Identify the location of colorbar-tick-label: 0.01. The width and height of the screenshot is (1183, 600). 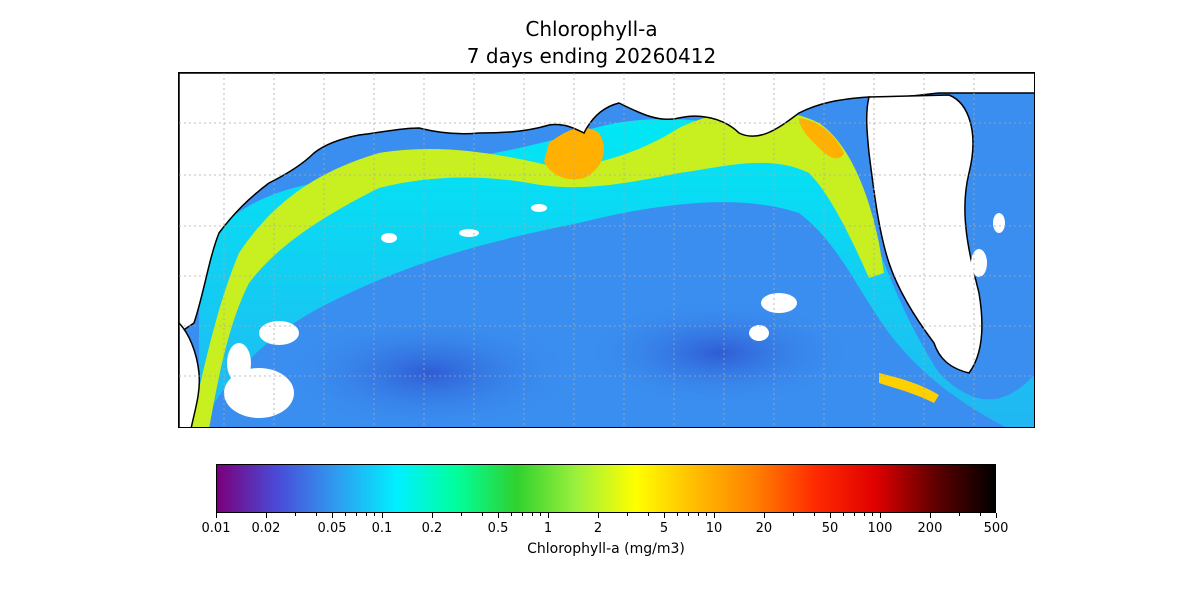
(216, 528).